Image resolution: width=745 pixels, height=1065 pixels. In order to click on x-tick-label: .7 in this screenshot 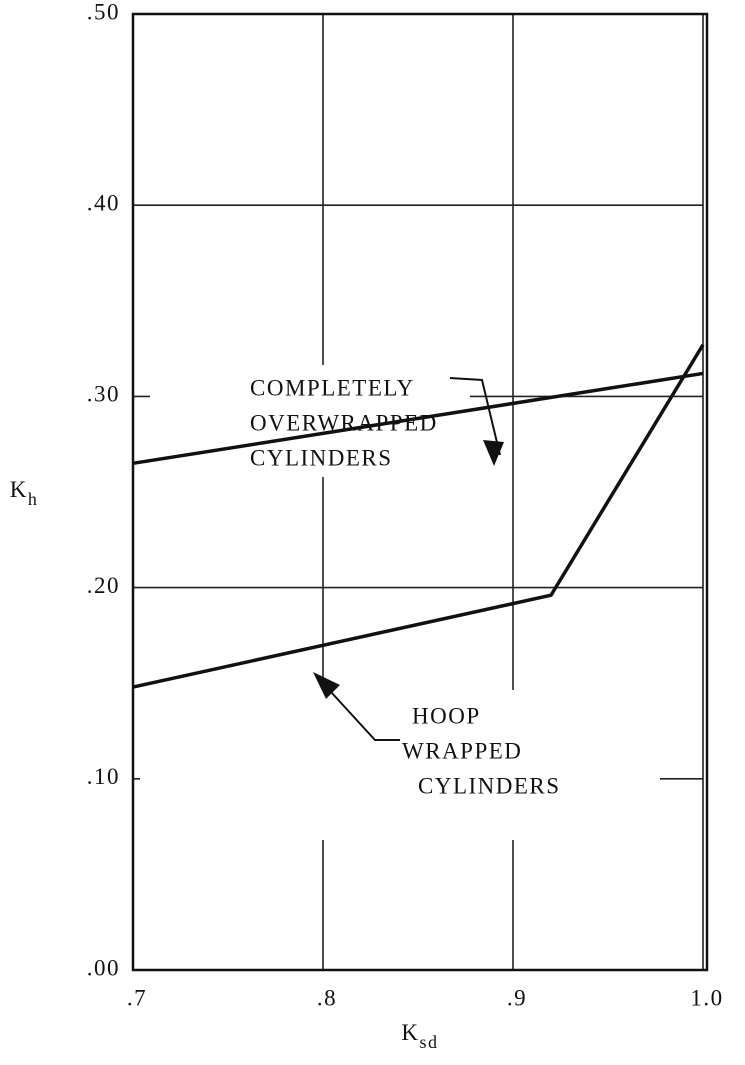, I will do `click(137, 997)`.